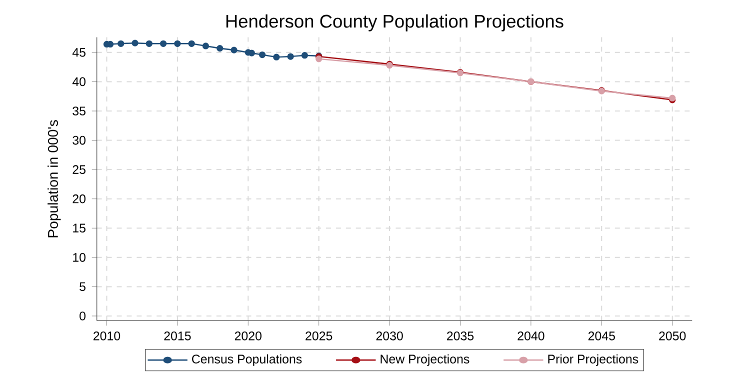 This screenshot has width=750, height=375. What do you see at coordinates (460, 336) in the screenshot?
I see `x-tick-label: 2035` at bounding box center [460, 336].